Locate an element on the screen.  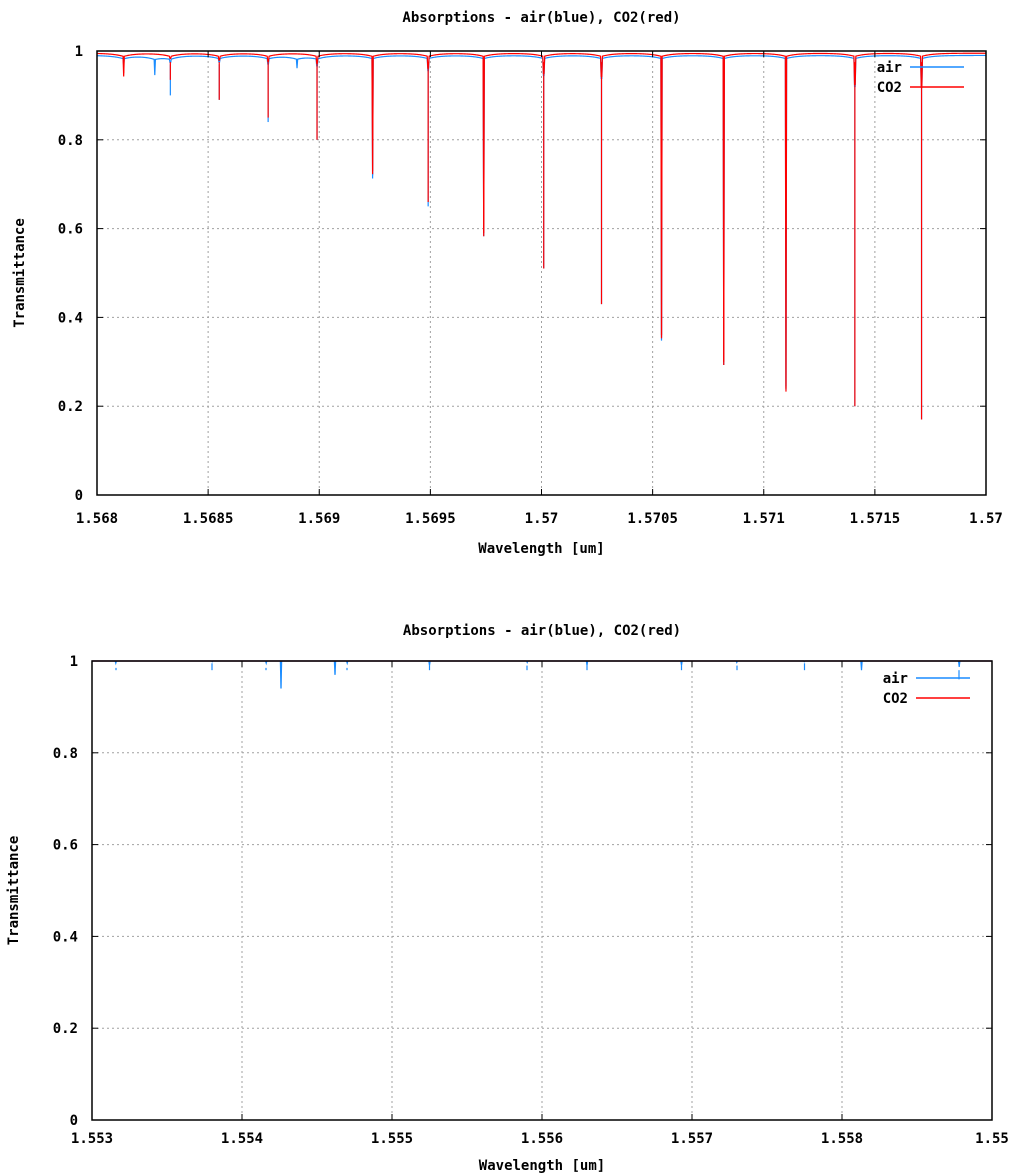
x-tick-label: 1.5685 is located at coordinates (208, 519).